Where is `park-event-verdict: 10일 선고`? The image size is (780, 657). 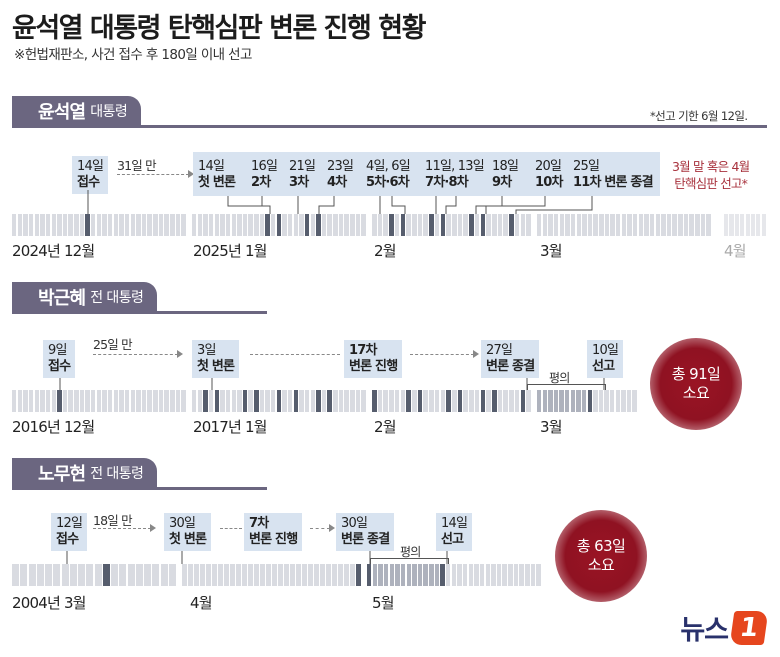
park-event-verdict: 10일 선고 is located at coordinates (605, 359).